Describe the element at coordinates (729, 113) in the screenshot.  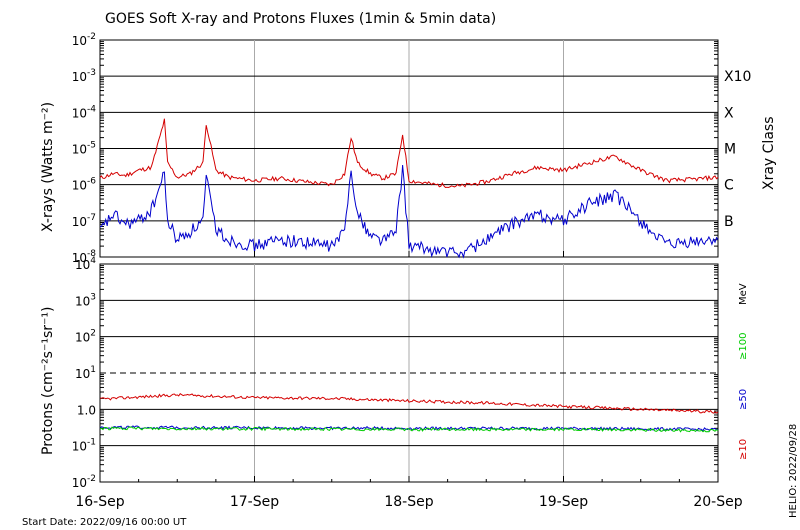
I see `xray-class-X: X` at that location.